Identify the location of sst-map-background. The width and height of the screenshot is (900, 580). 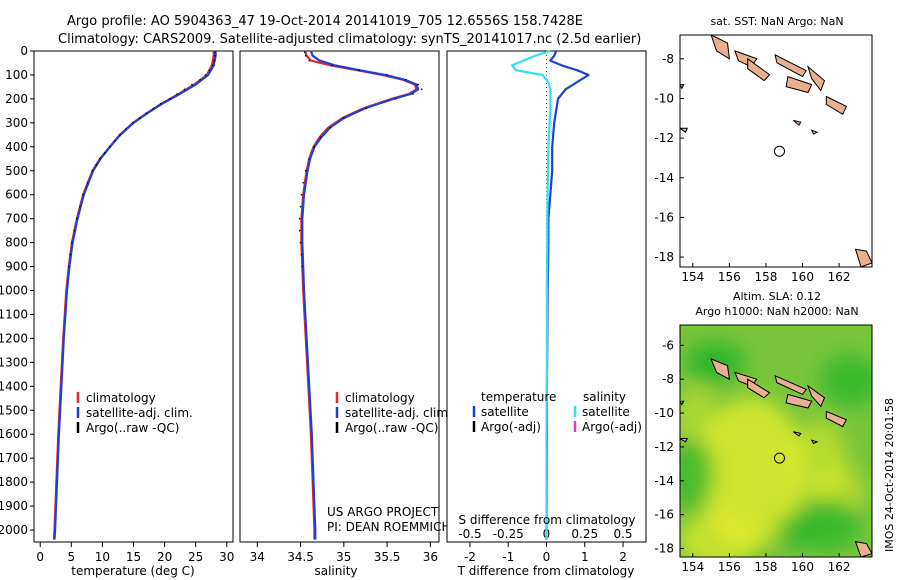
(776, 151).